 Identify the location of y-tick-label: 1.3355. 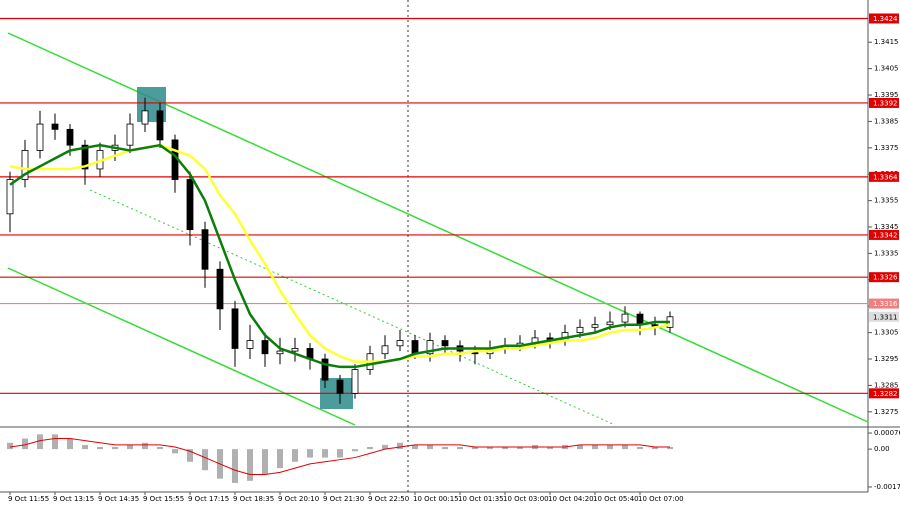
(886, 201).